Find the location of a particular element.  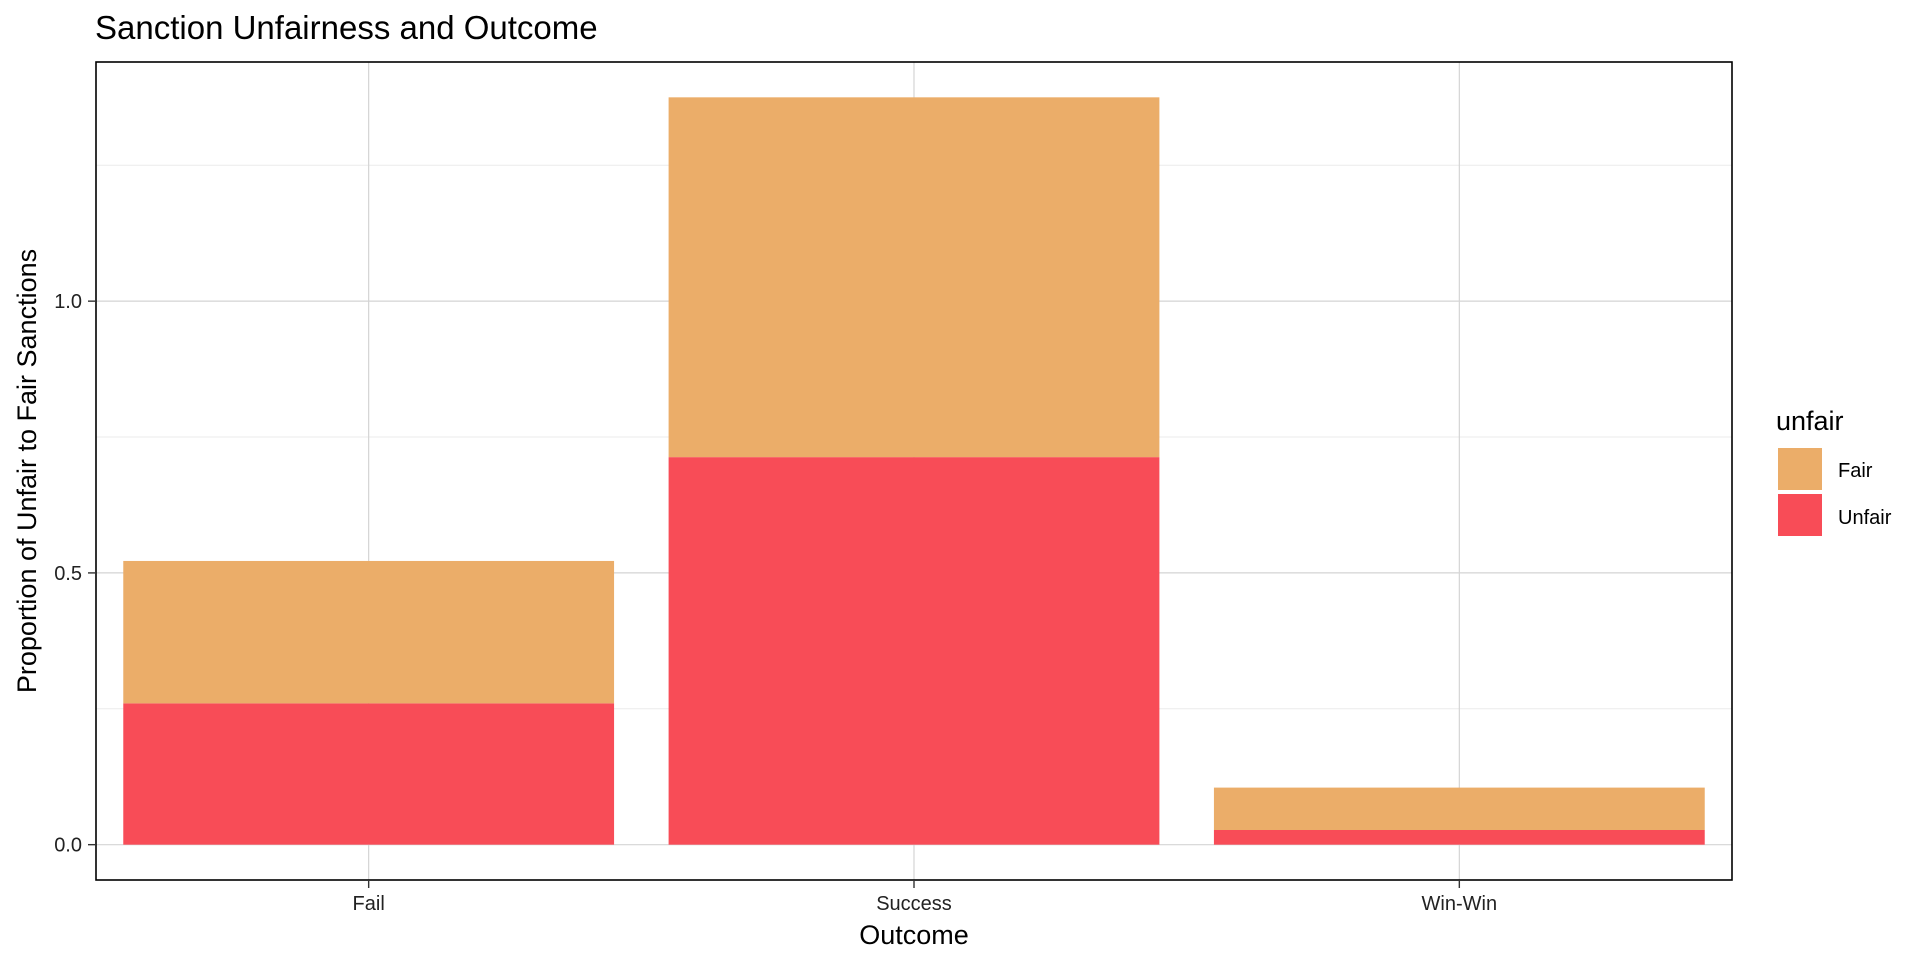

bar-success-unfair is located at coordinates (914, 651).